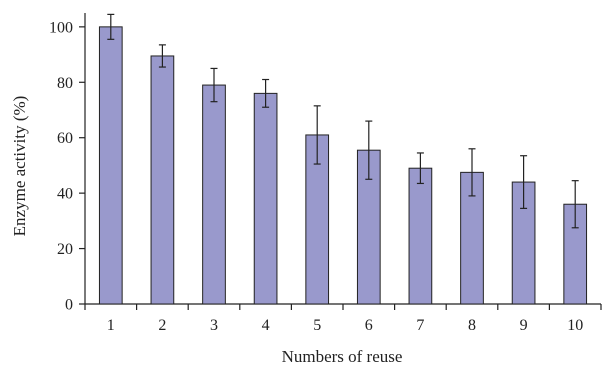  I want to click on x-tick-label: 3, so click(214, 325).